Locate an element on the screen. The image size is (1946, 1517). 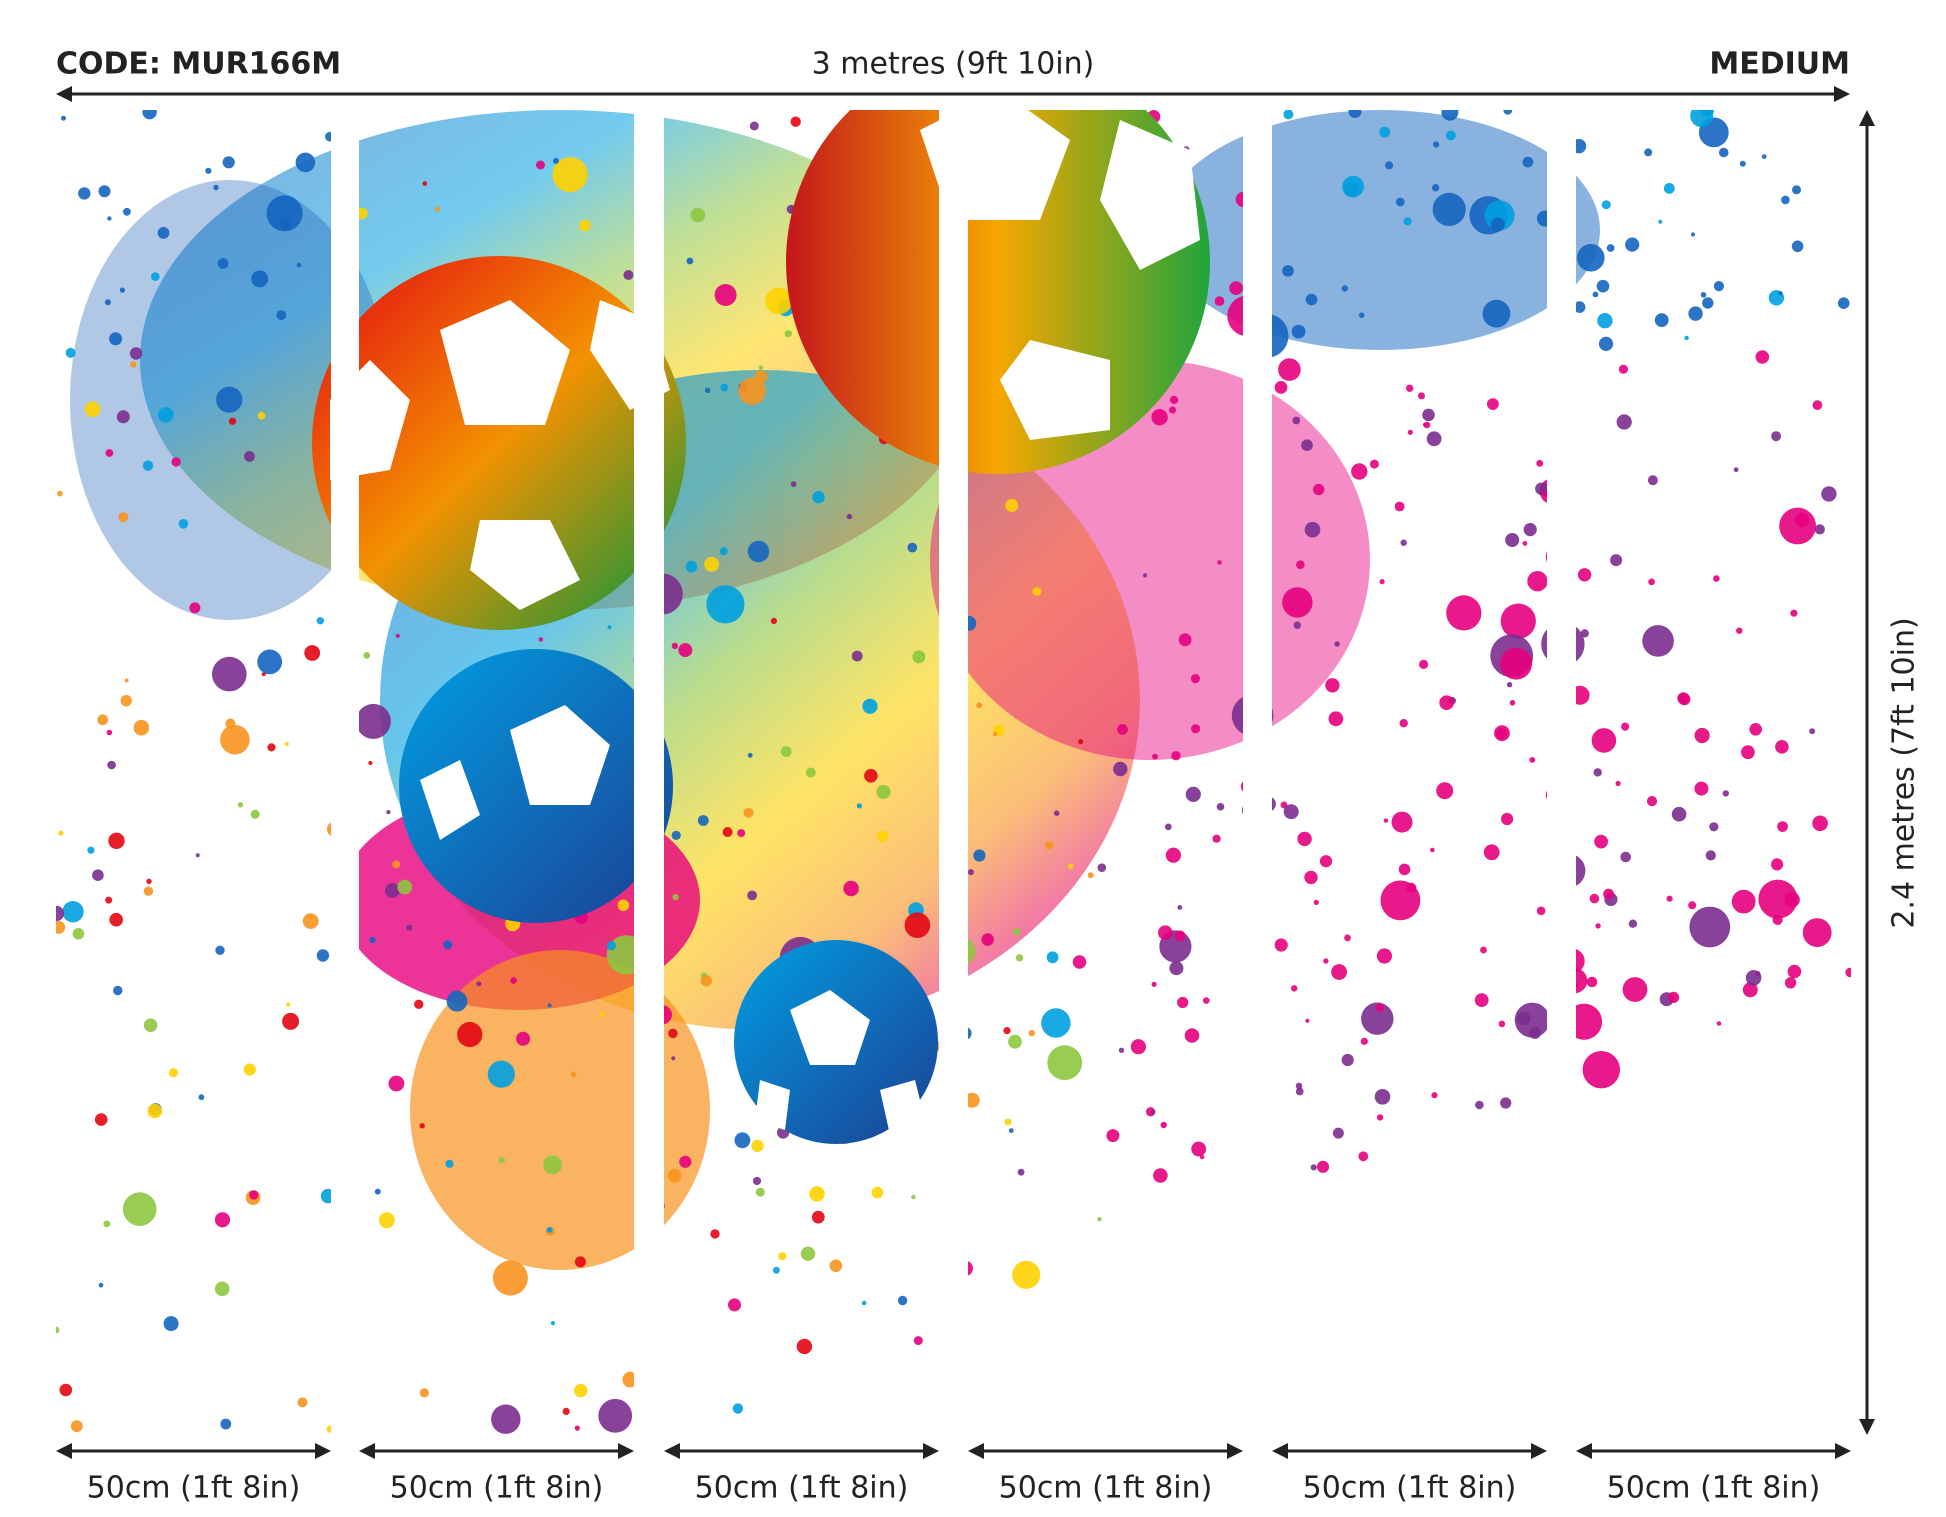
width-label: 3 metres (9ft 10in) is located at coordinates (953, 64).